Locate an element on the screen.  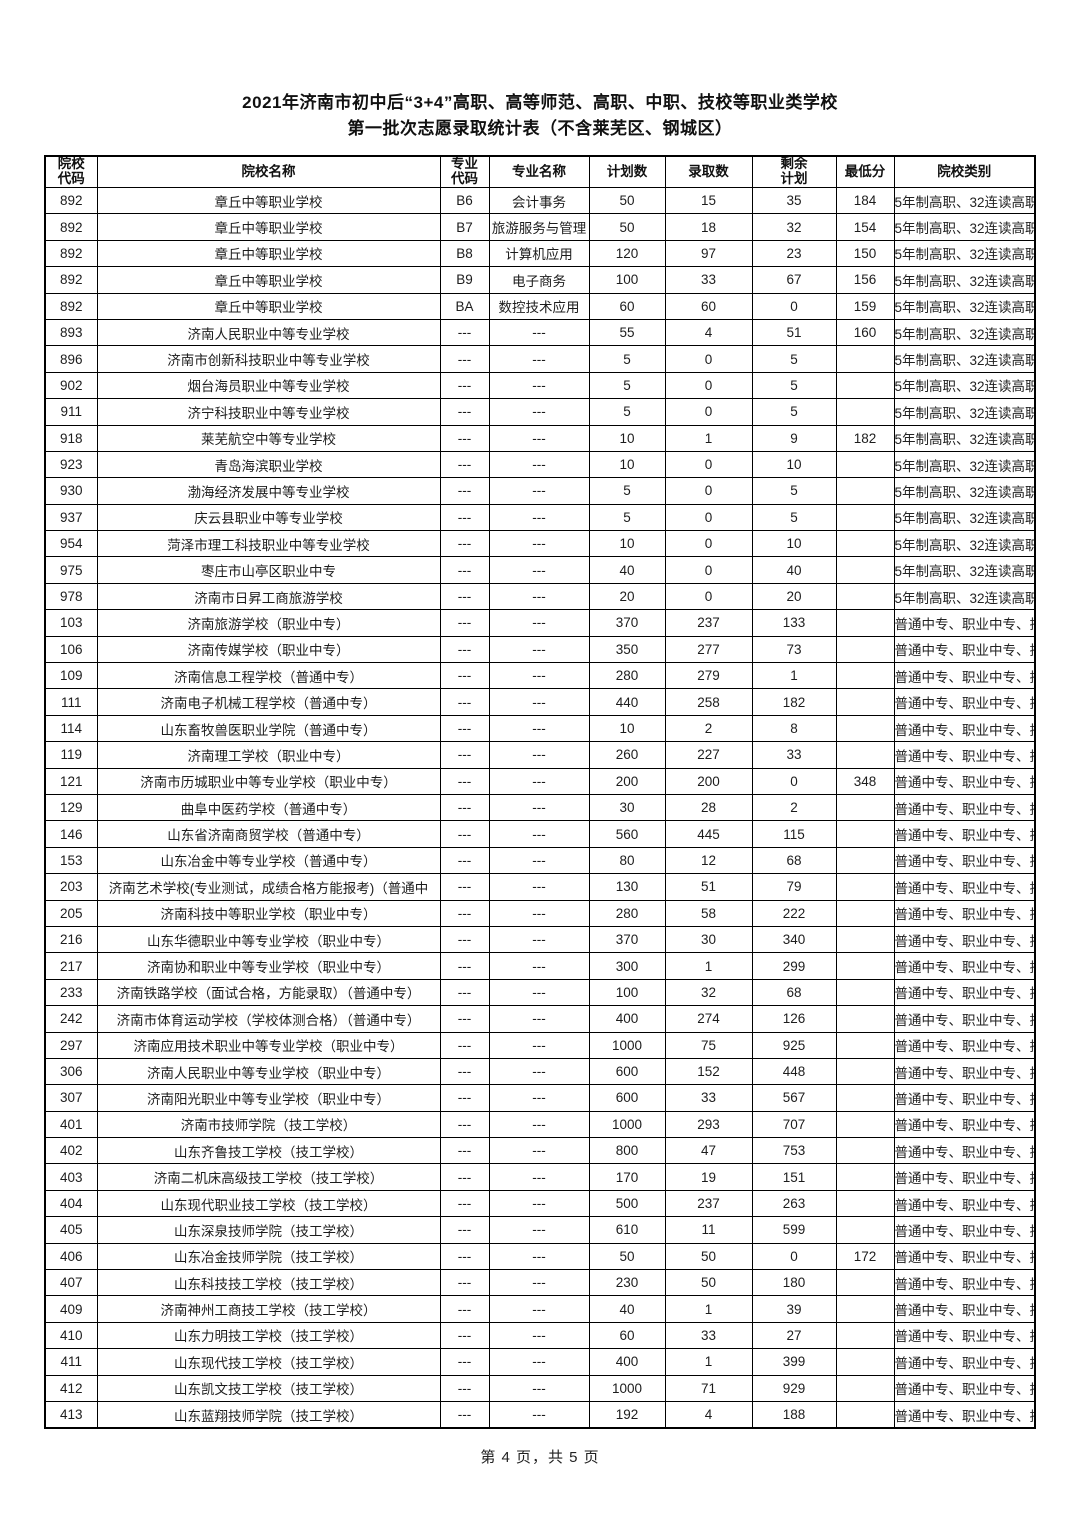
cell-code: 937 is located at coordinates (71, 517).